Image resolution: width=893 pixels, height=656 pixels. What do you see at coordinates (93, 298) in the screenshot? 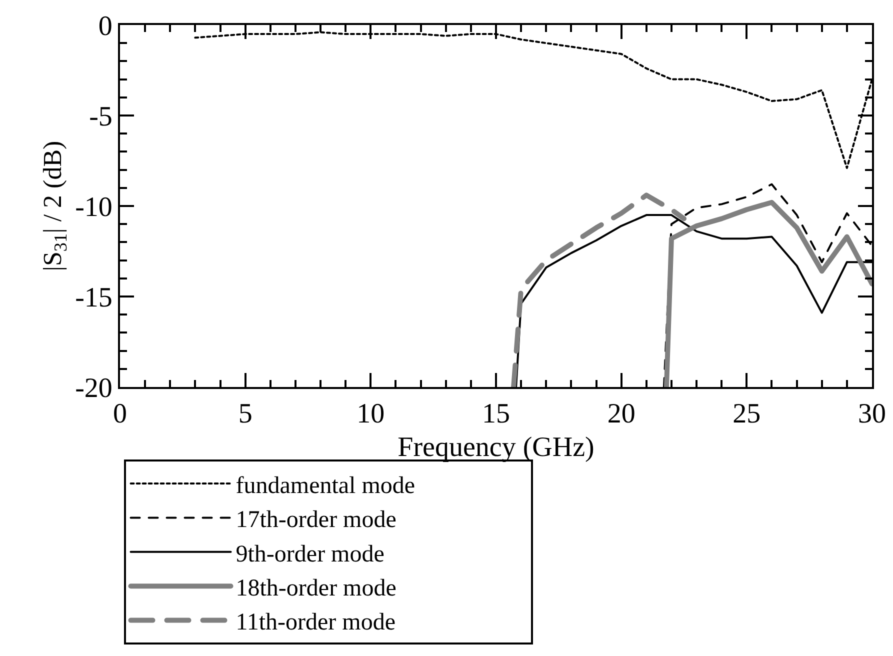
I see `y-tick-label: -15` at bounding box center [93, 298].